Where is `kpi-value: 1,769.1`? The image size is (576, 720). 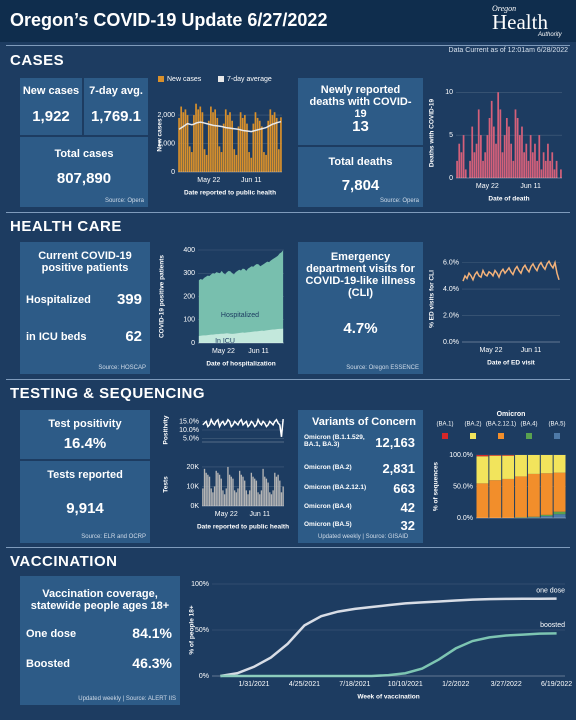
kpi-value: 1,769.1 is located at coordinates (116, 116).